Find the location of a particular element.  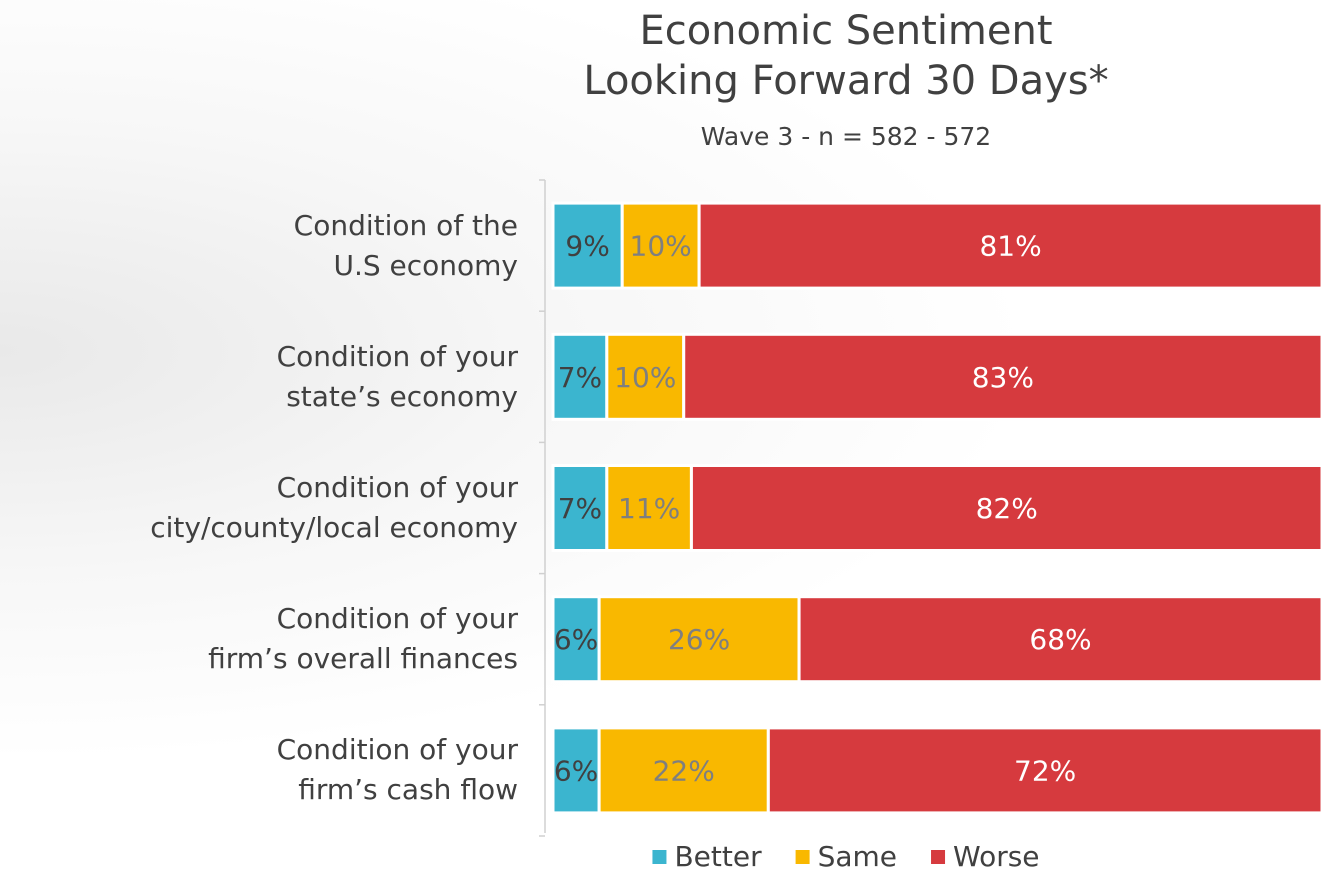

legend-label: Worse is located at coordinates (996, 856).